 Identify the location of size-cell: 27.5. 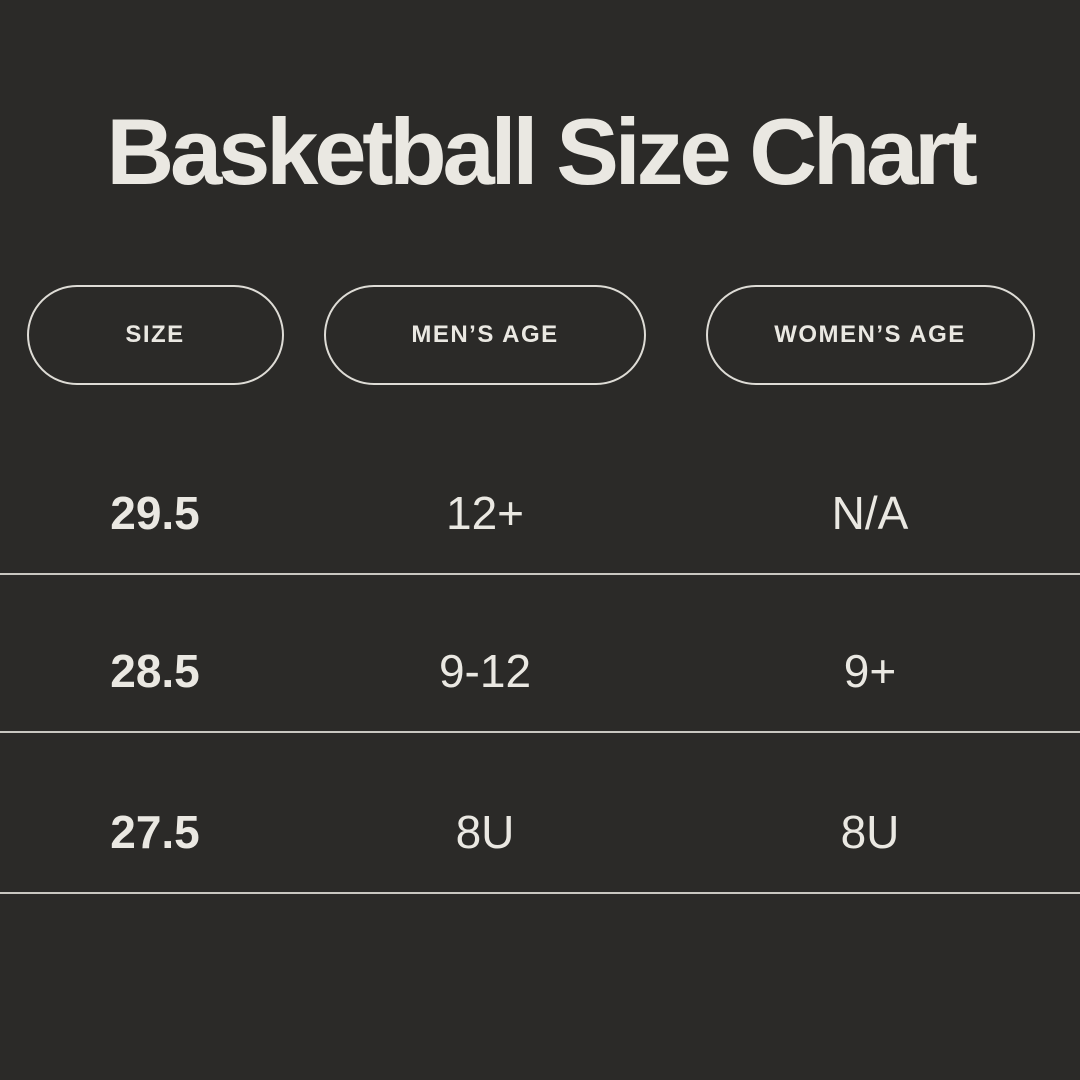
(155, 832).